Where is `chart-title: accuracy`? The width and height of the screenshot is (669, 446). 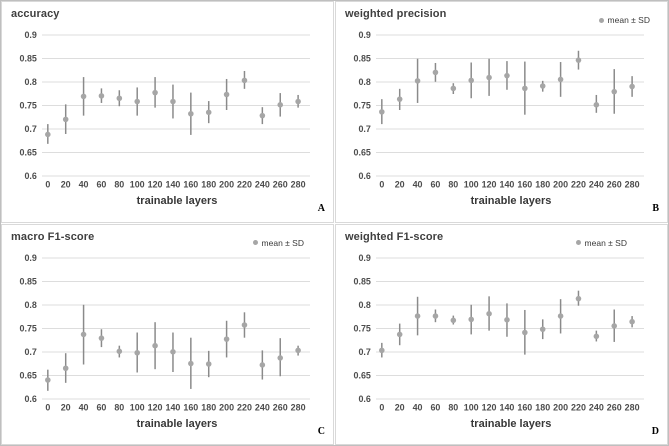
chart-title: accuracy is located at coordinates (35, 14).